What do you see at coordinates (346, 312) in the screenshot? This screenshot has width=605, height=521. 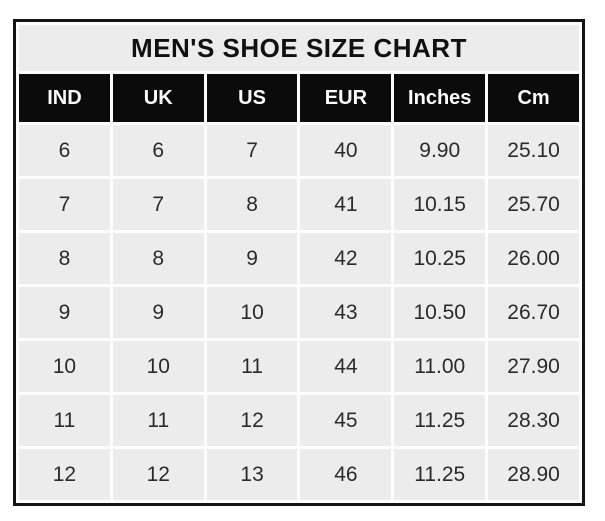 I see `table-cell: 43` at bounding box center [346, 312].